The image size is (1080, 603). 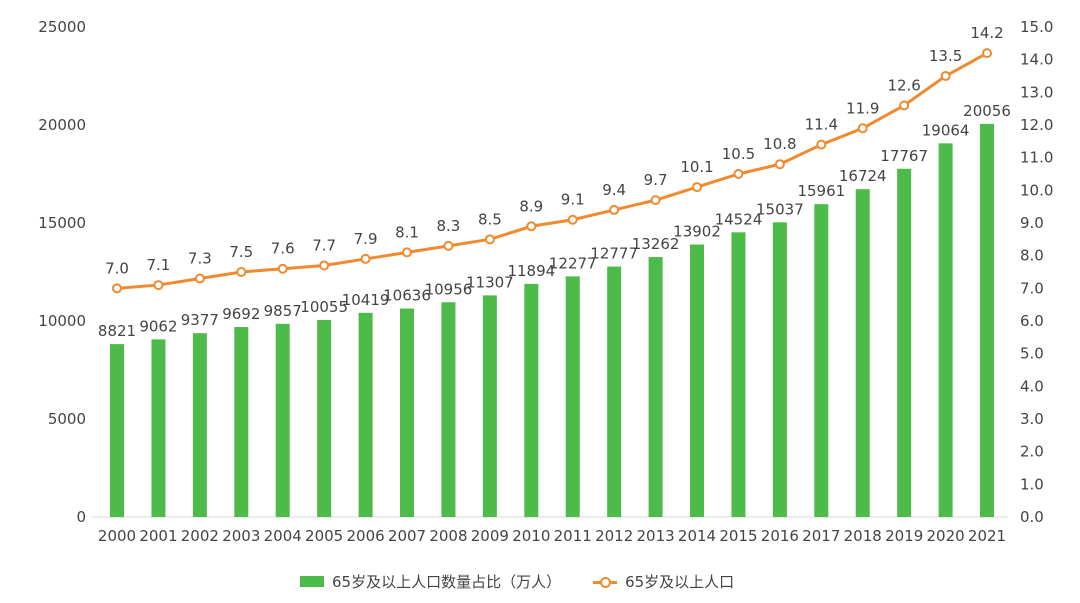 I want to click on bar-data-label: 10956, so click(x=449, y=289).